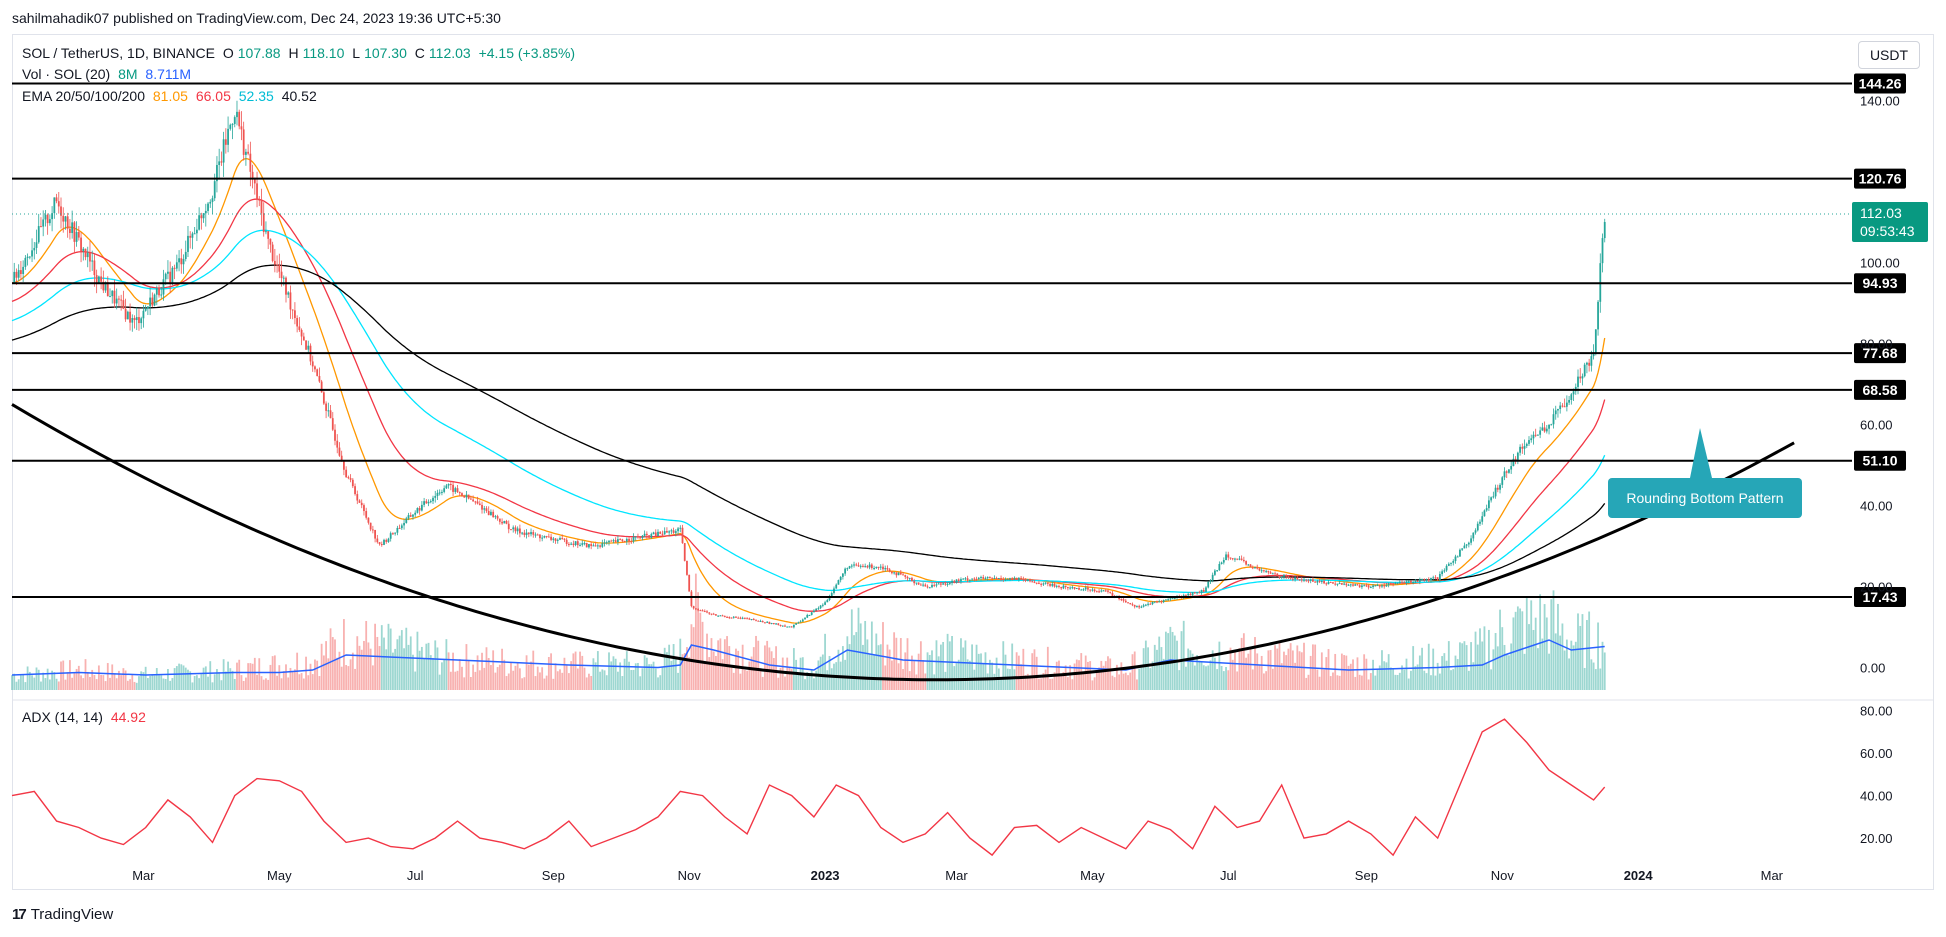 The image size is (1946, 937). I want to click on x-tick-label: Jul, so click(415, 875).